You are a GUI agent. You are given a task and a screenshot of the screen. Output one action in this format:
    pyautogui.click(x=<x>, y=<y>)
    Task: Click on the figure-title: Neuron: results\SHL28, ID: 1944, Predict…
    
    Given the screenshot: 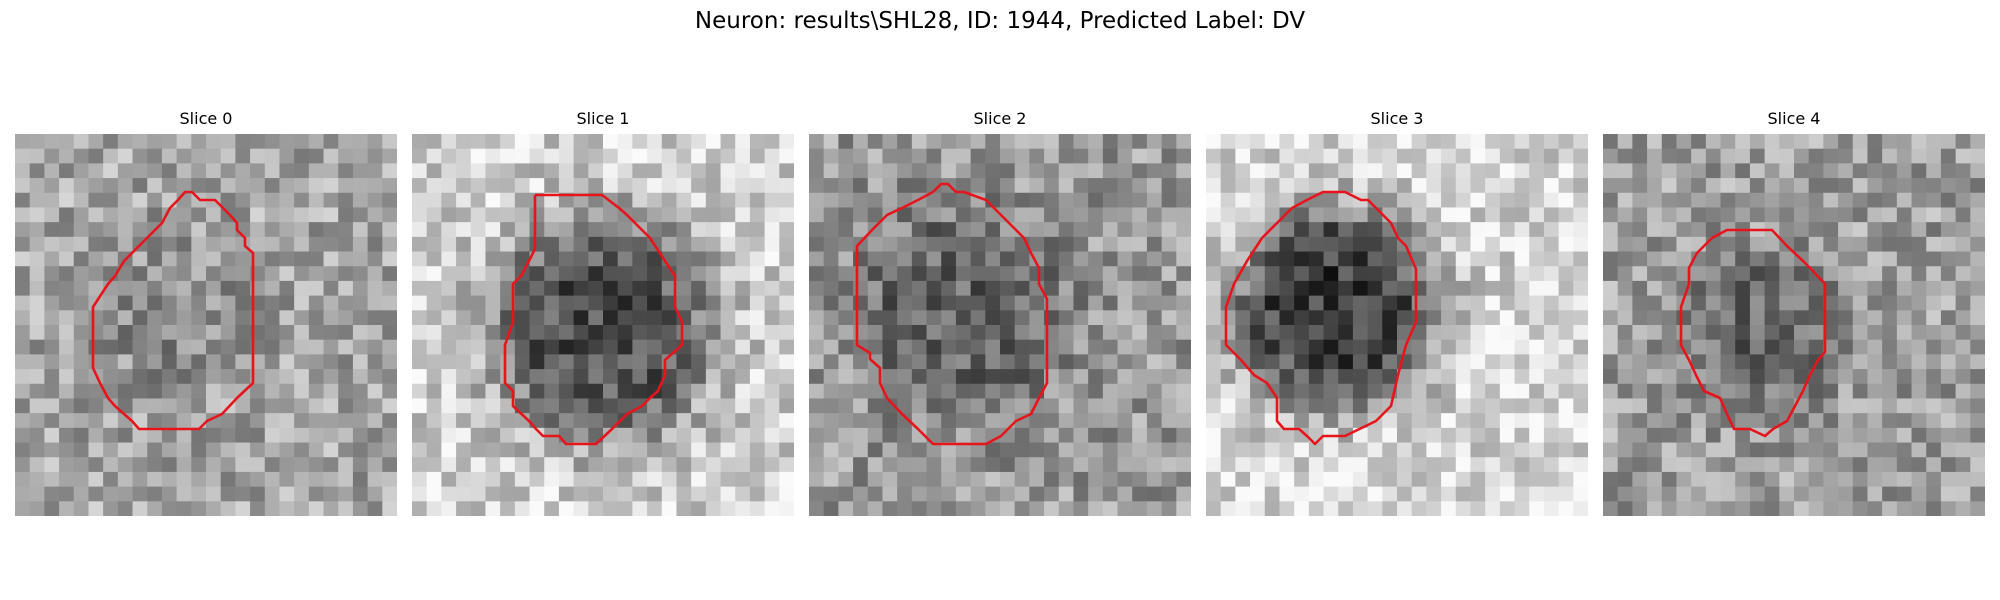 What is the action you would take?
    pyautogui.click(x=1000, y=21)
    